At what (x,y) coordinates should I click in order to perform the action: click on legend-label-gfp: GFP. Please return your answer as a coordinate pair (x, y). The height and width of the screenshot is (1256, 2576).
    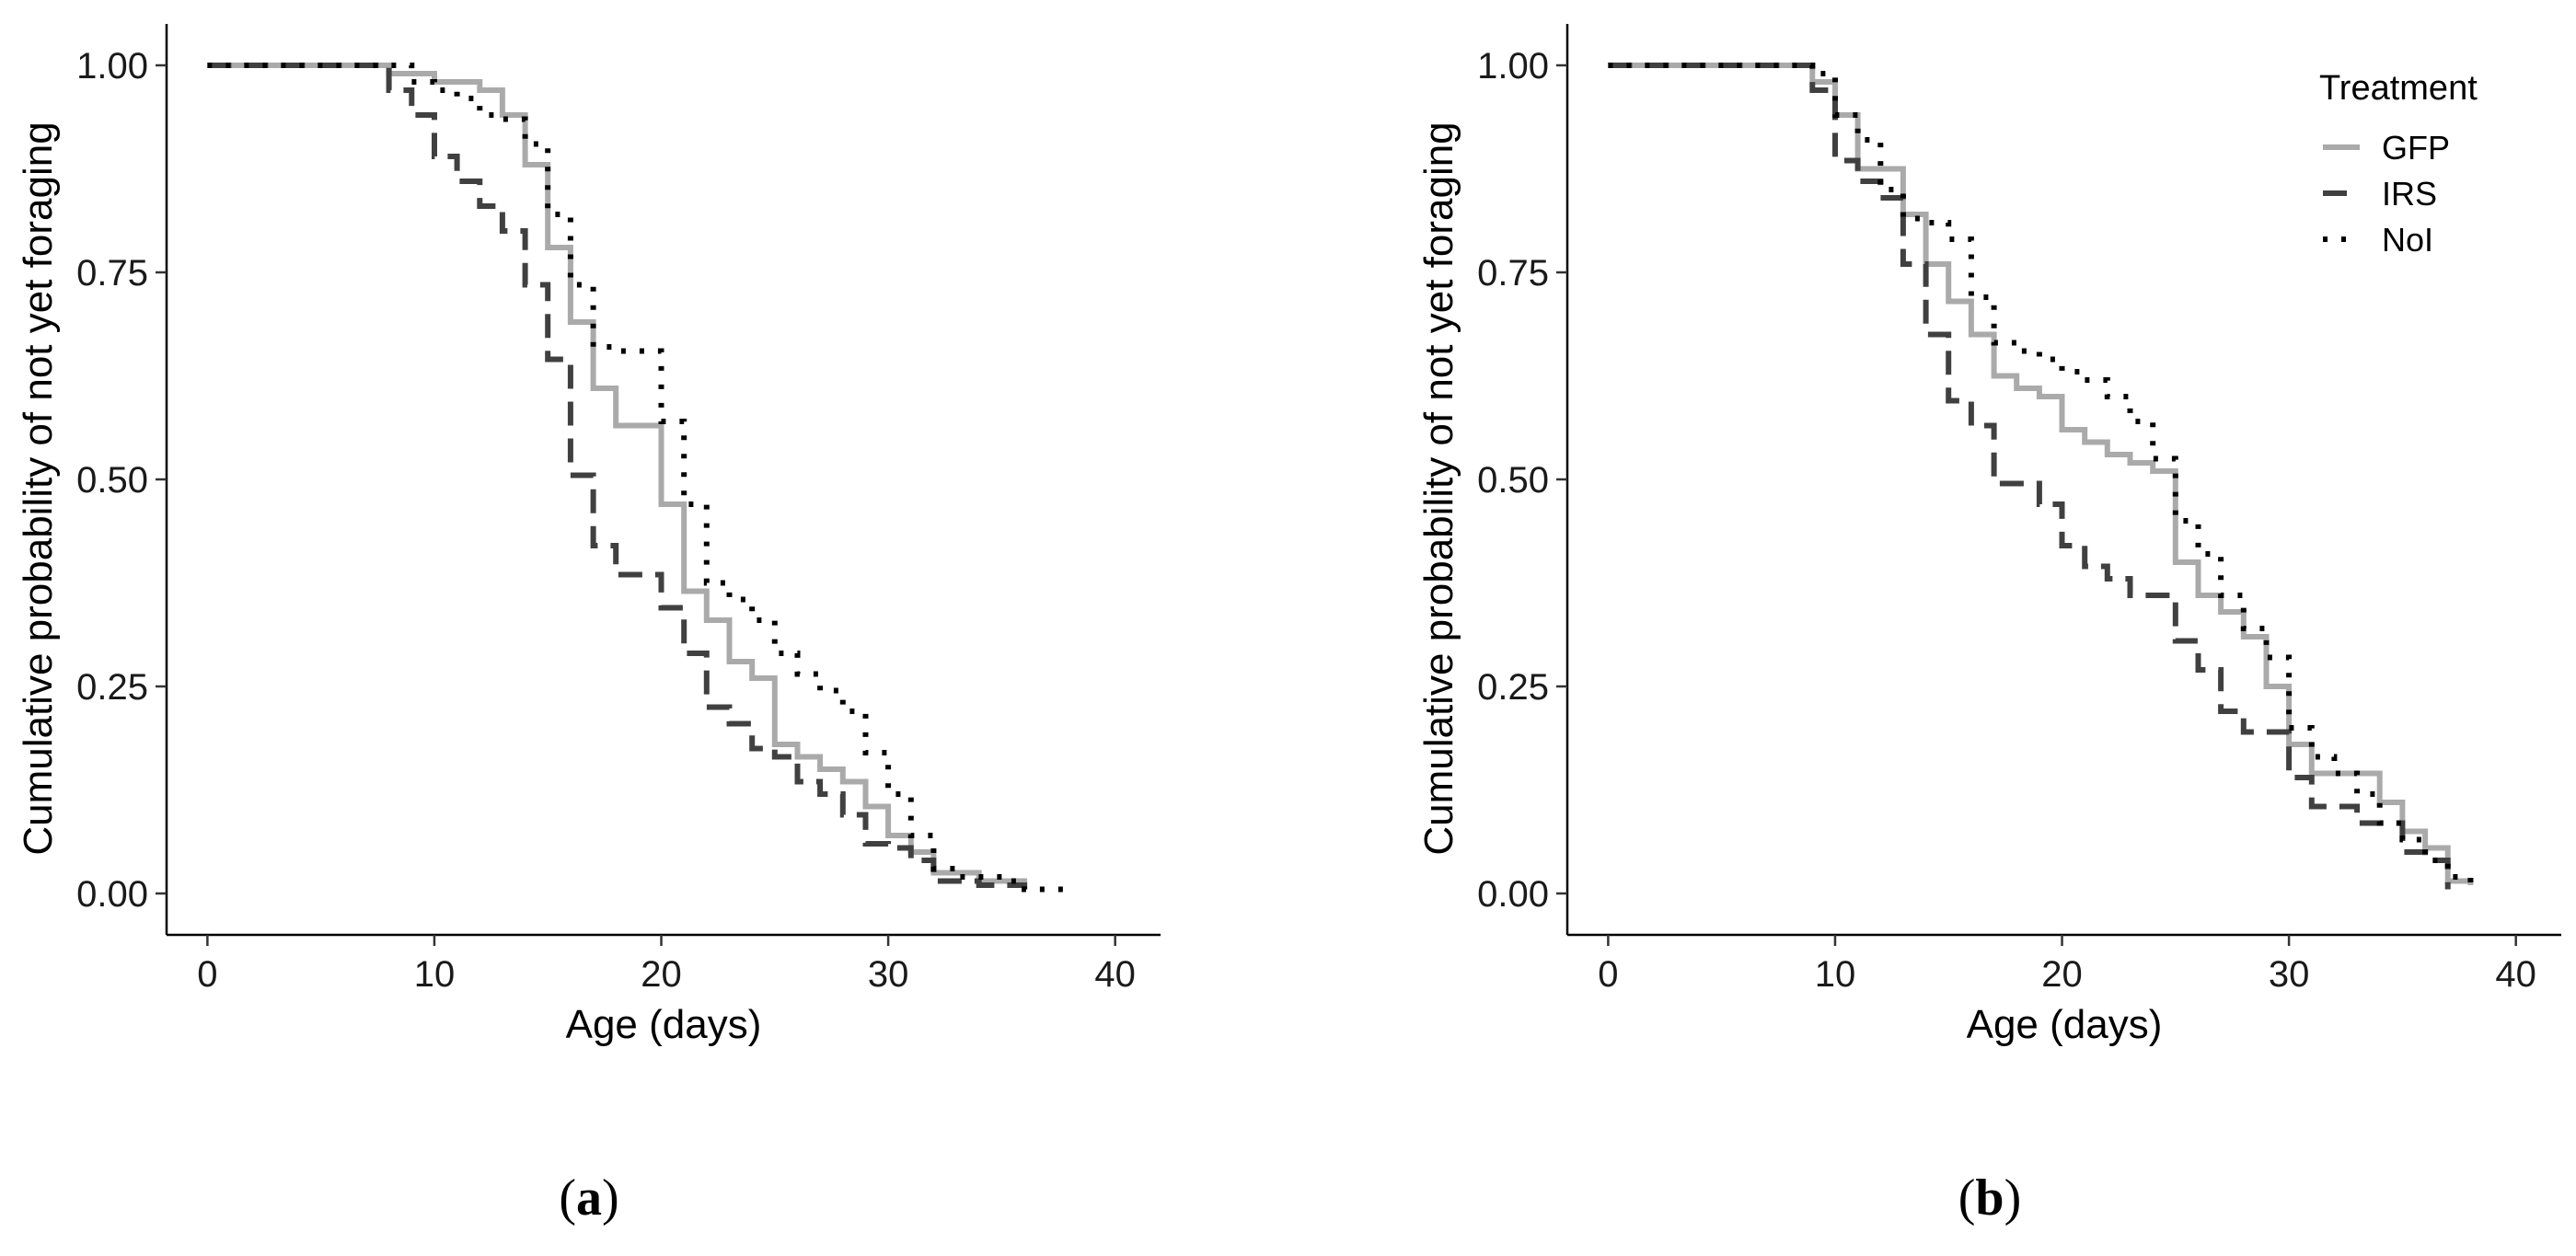
    Looking at the image, I should click on (2416, 148).